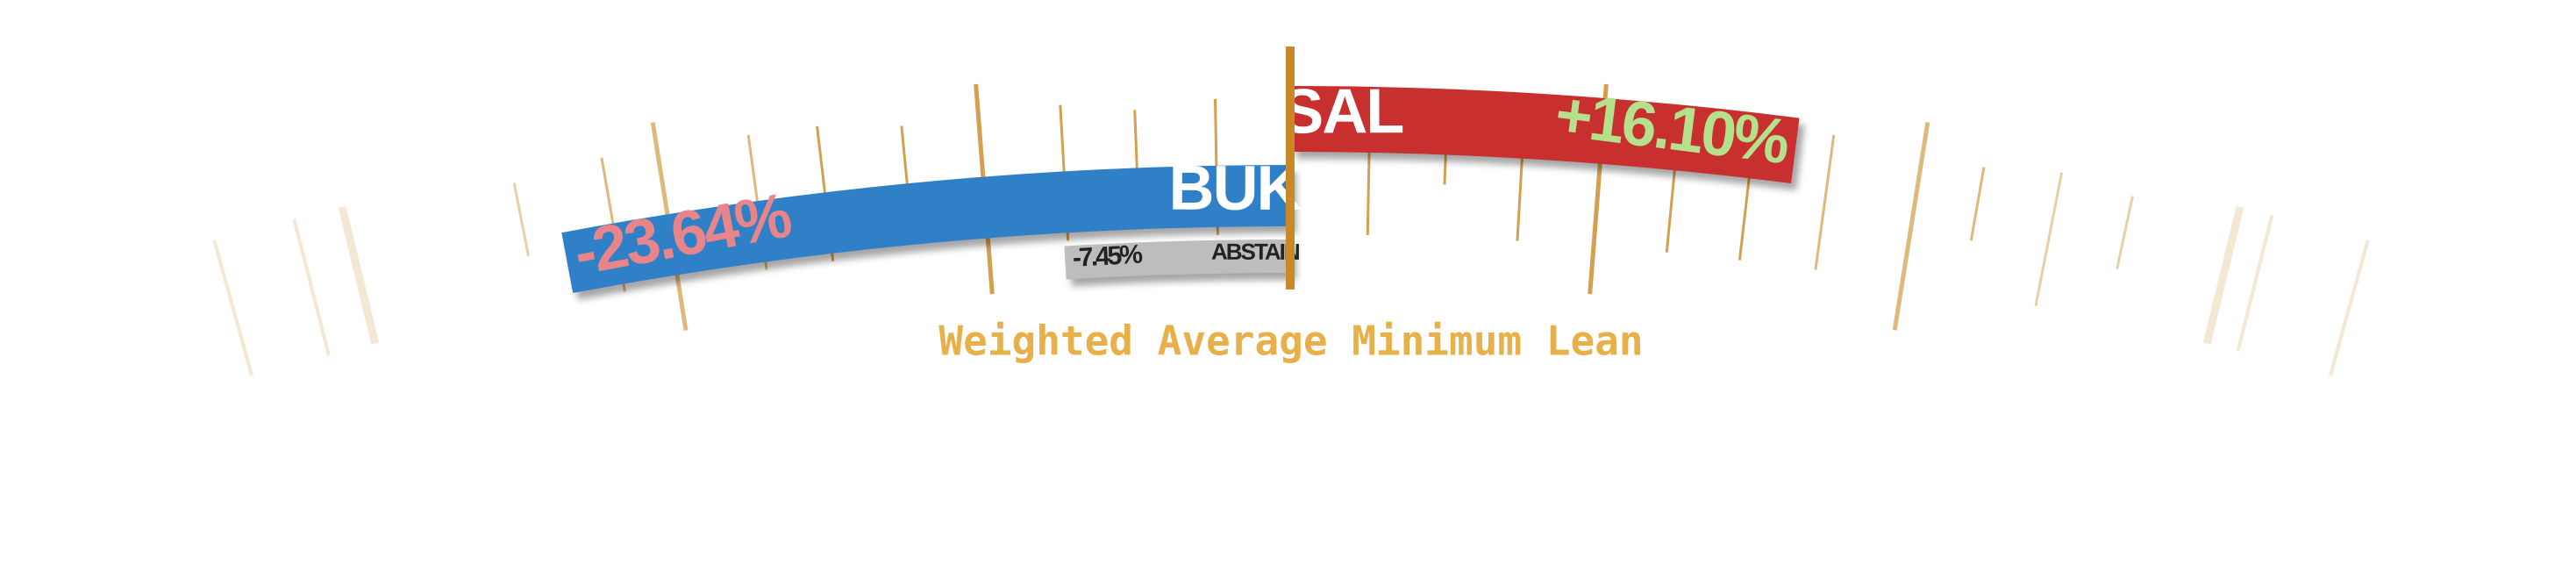  What do you see at coordinates (1291, 342) in the screenshot?
I see `gauge-title: Weighted Average Minimum Lean` at bounding box center [1291, 342].